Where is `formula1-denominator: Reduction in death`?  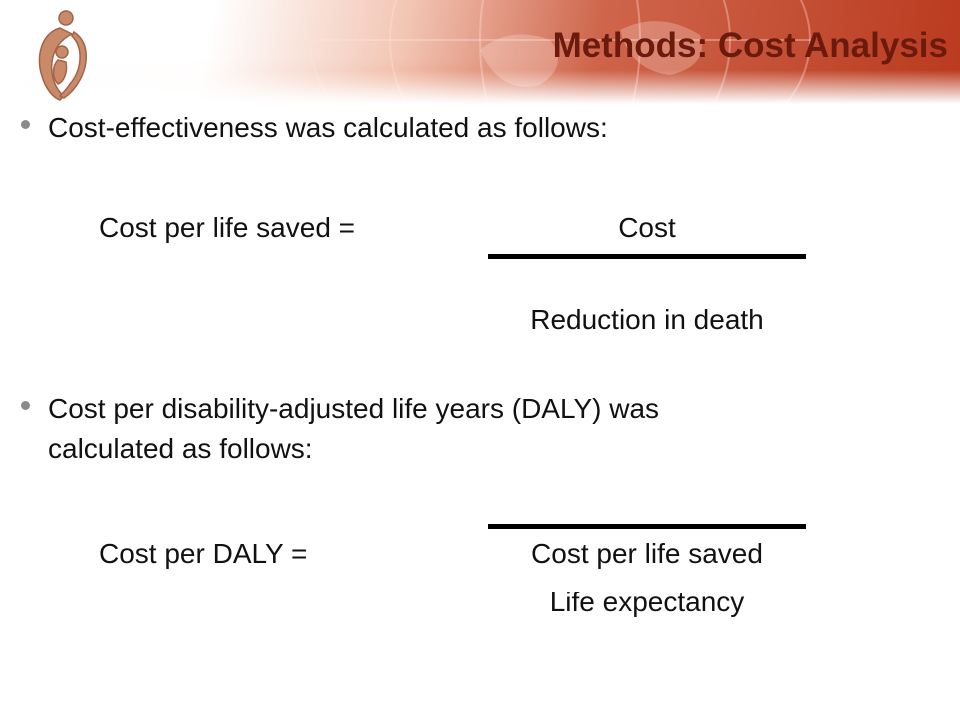
formula1-denominator: Reduction in death is located at coordinates (647, 319).